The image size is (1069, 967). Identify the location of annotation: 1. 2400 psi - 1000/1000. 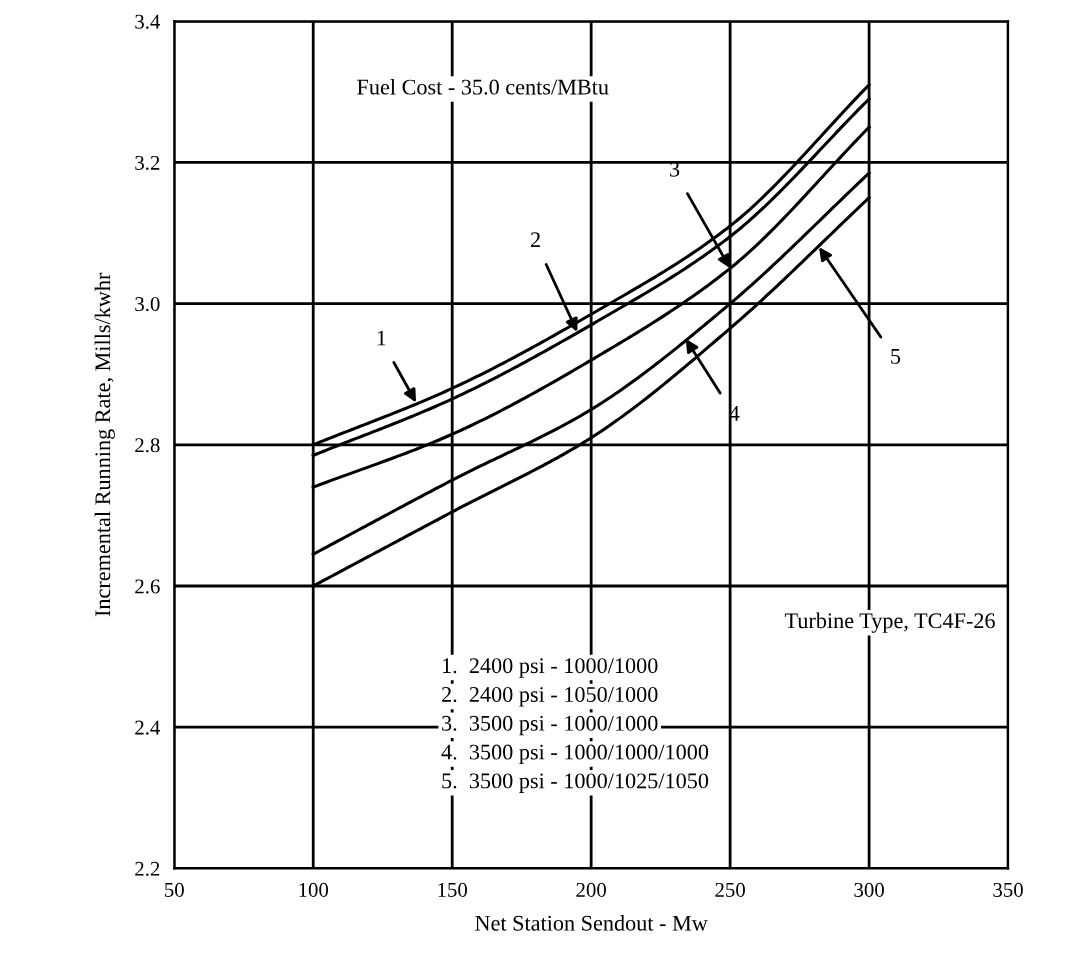
(550, 668).